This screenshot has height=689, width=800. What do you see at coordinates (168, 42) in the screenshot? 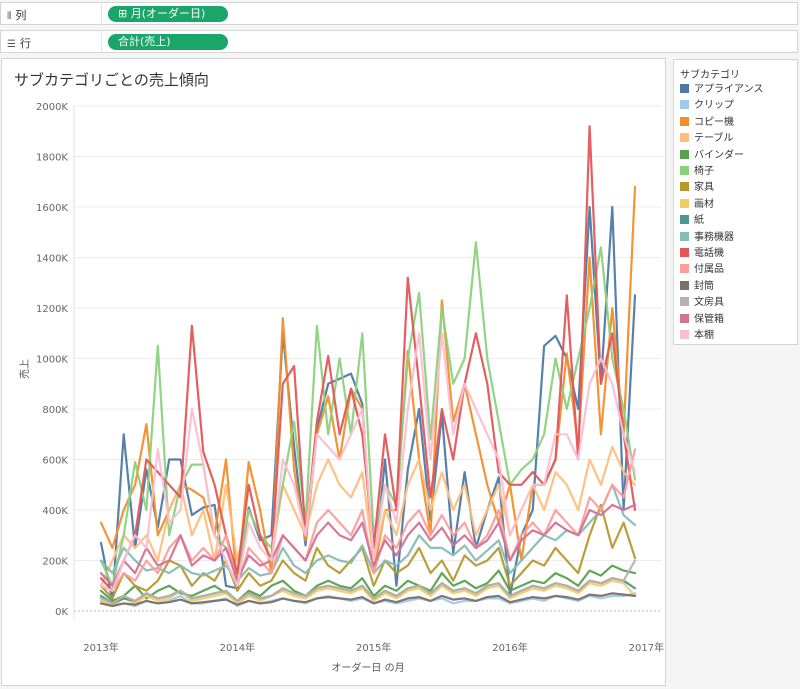
I see `row-pill-sum-sales: 合計(売上)` at bounding box center [168, 42].